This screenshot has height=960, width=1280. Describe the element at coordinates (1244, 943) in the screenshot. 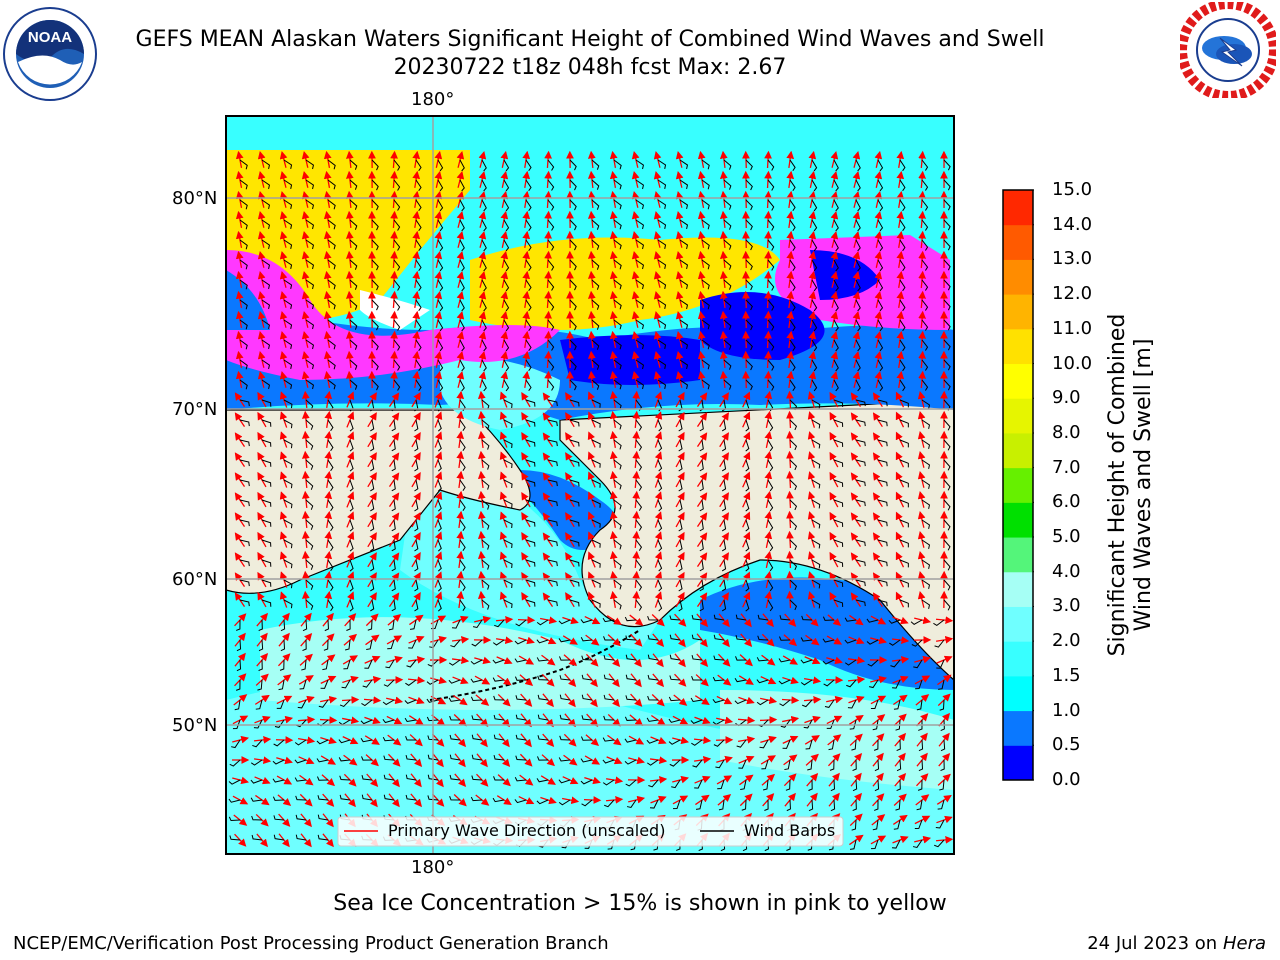

I see `footer-host: Hera` at that location.